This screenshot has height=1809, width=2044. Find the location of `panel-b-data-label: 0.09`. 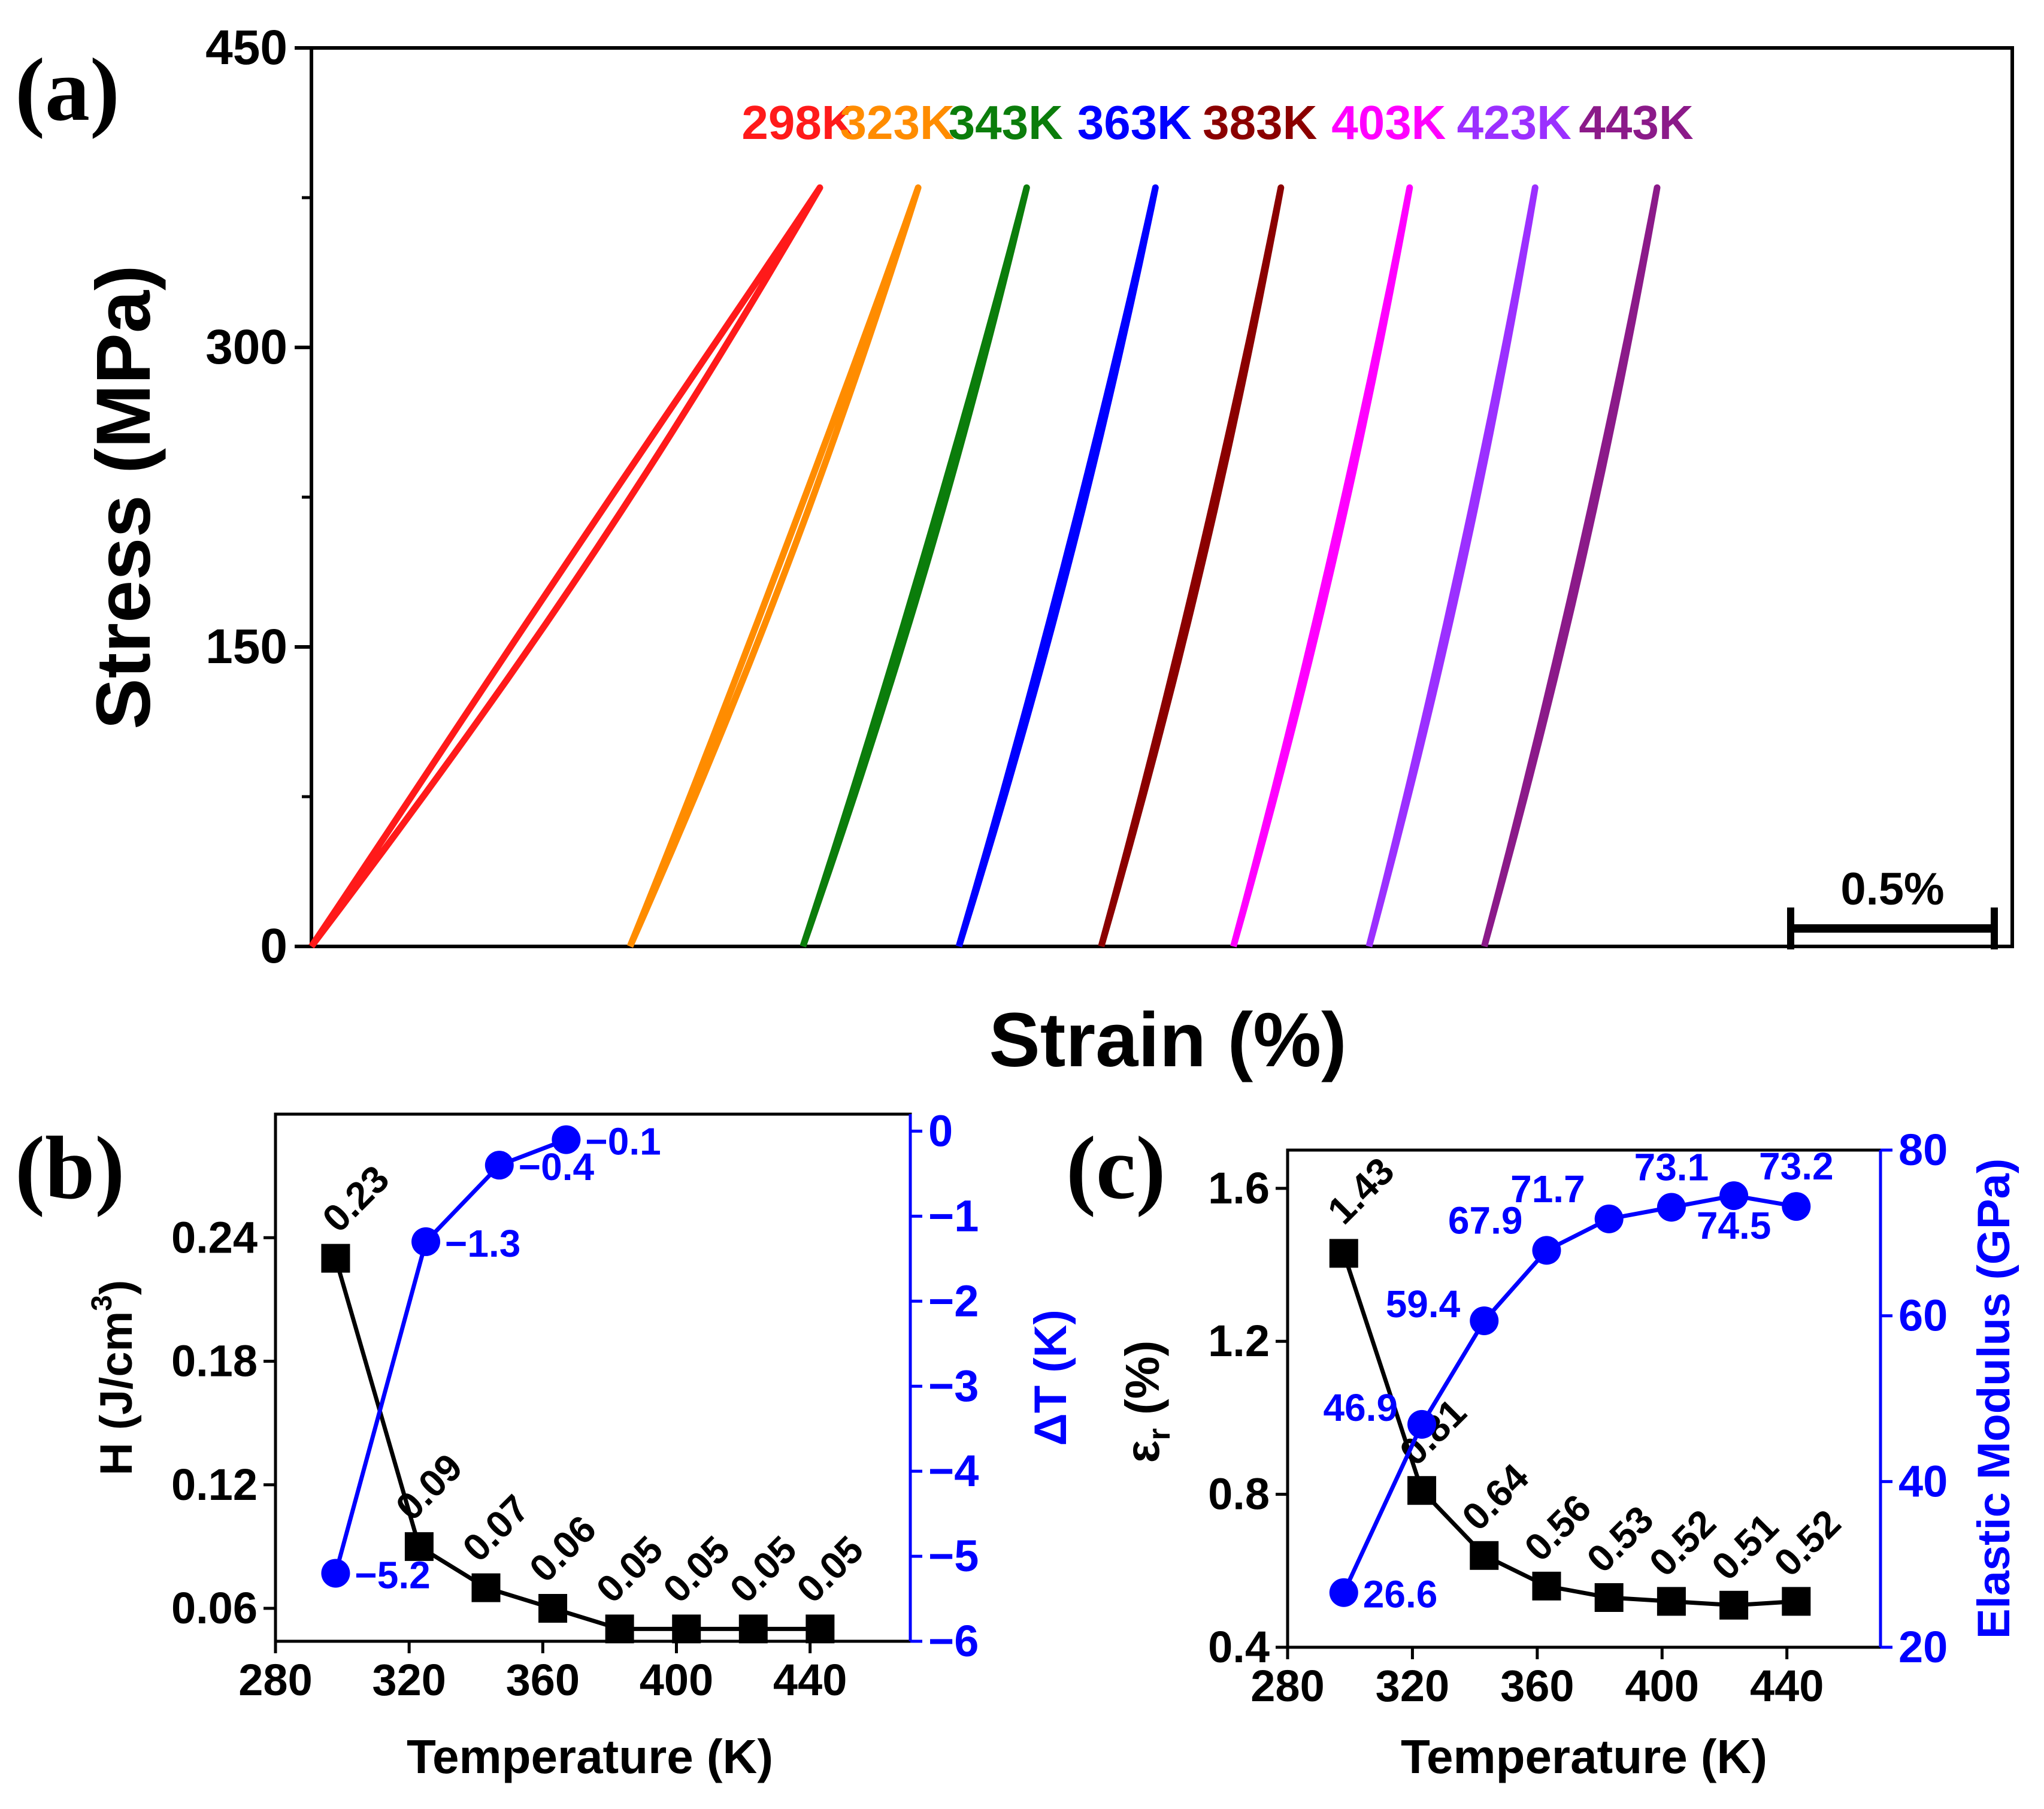

panel-b-data-label: 0.09 is located at coordinates (429, 1487).